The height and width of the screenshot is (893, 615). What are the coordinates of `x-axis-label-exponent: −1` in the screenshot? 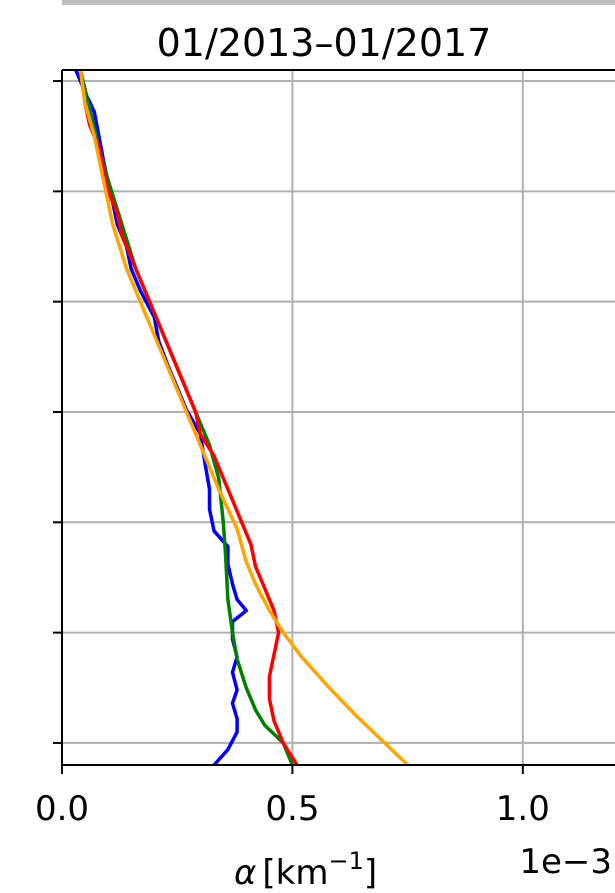 It's located at (346, 861).